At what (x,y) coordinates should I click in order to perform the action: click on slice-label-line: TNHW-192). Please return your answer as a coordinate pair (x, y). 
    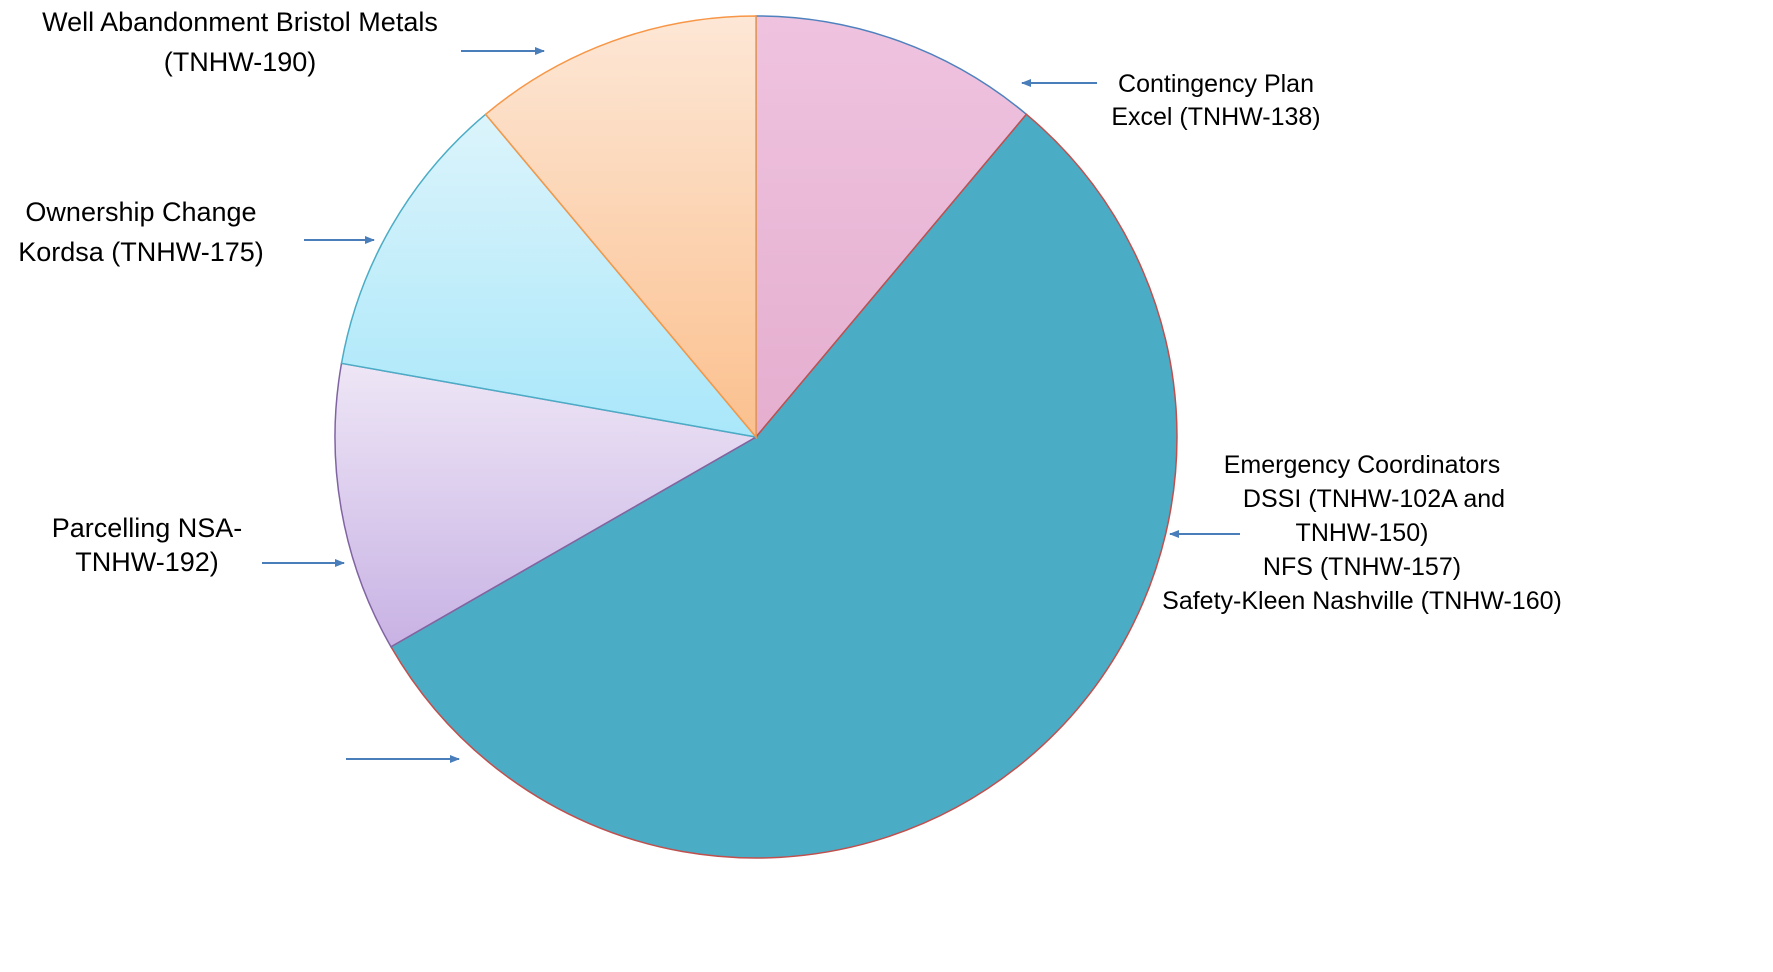
    Looking at the image, I should click on (147, 562).